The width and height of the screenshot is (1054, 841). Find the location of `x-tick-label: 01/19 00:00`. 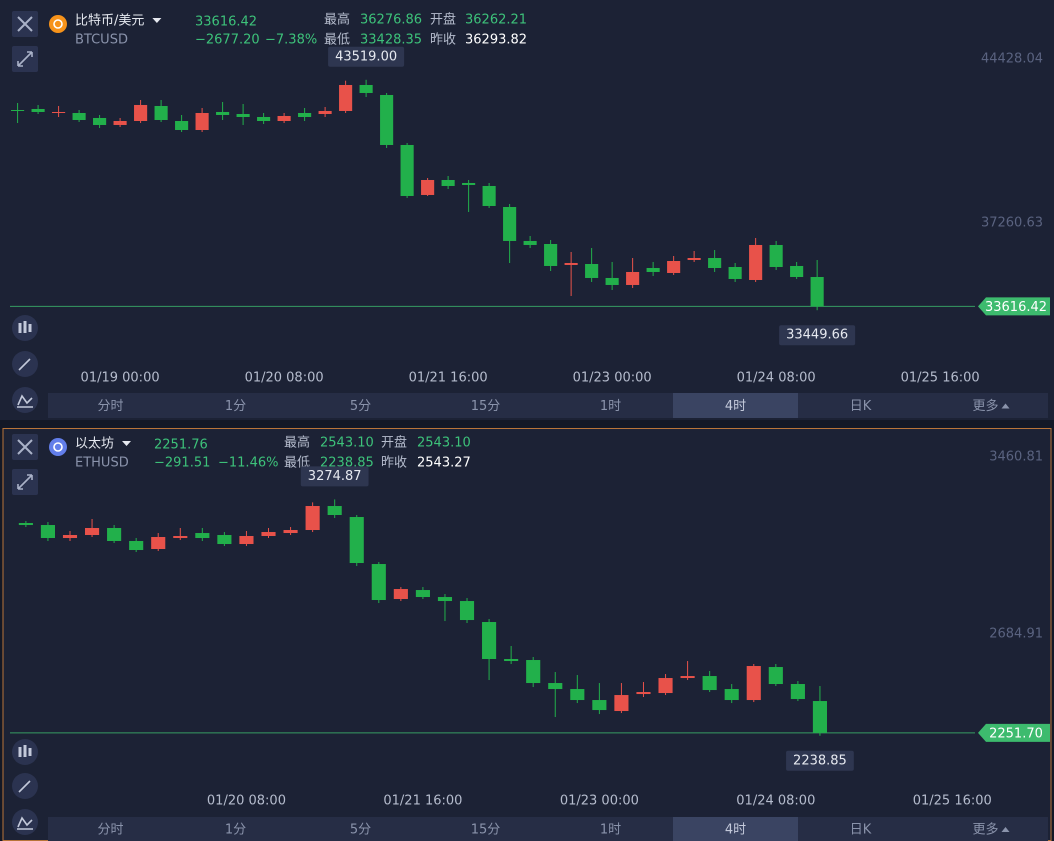

x-tick-label: 01/19 00:00 is located at coordinates (120, 378).